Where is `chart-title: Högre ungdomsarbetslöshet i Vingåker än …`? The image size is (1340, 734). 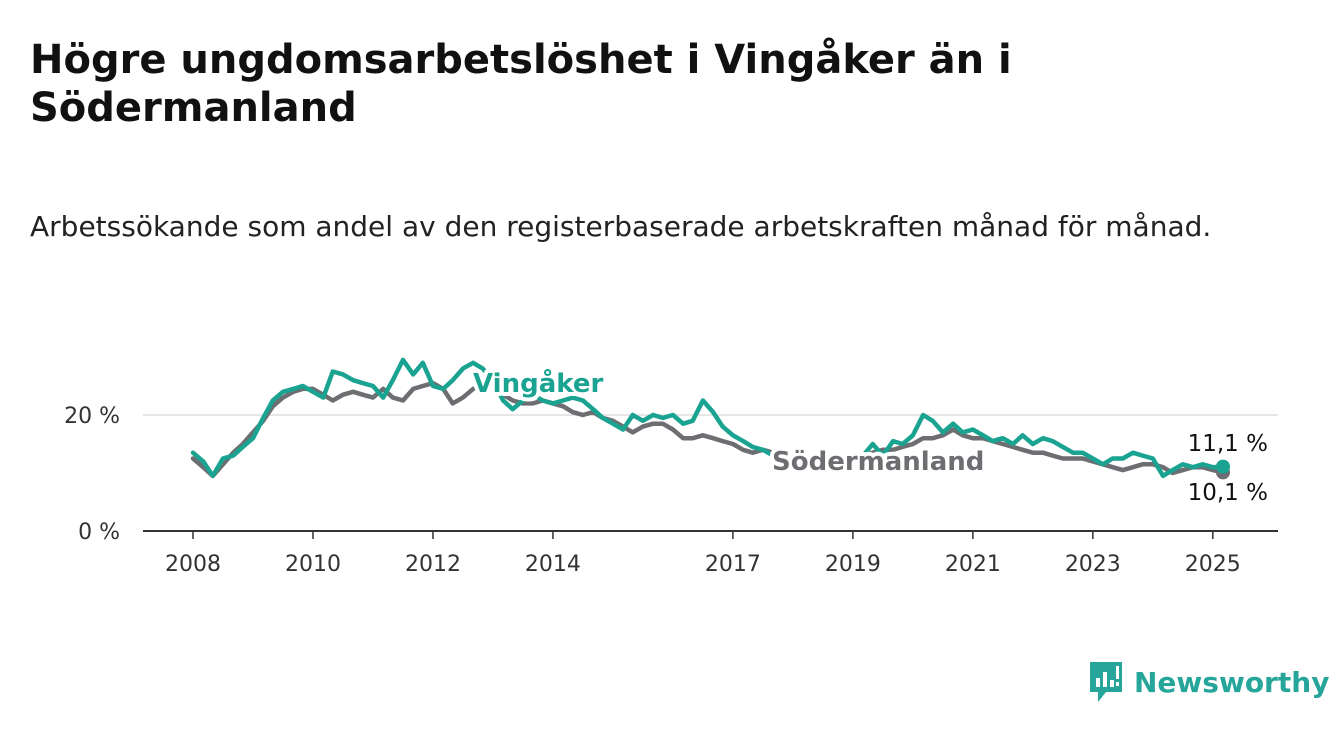 chart-title: Högre ungdomsarbetslöshet i Vingåker än … is located at coordinates (521, 84).